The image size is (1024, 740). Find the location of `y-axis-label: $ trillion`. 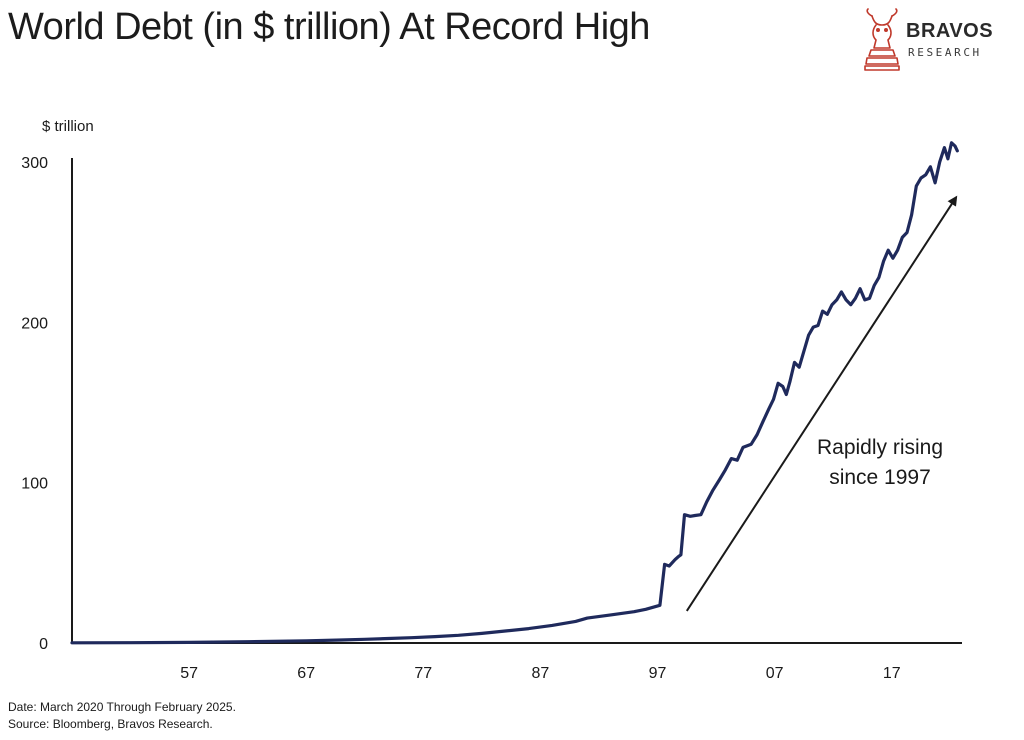

y-axis-label: $ trillion is located at coordinates (68, 126).